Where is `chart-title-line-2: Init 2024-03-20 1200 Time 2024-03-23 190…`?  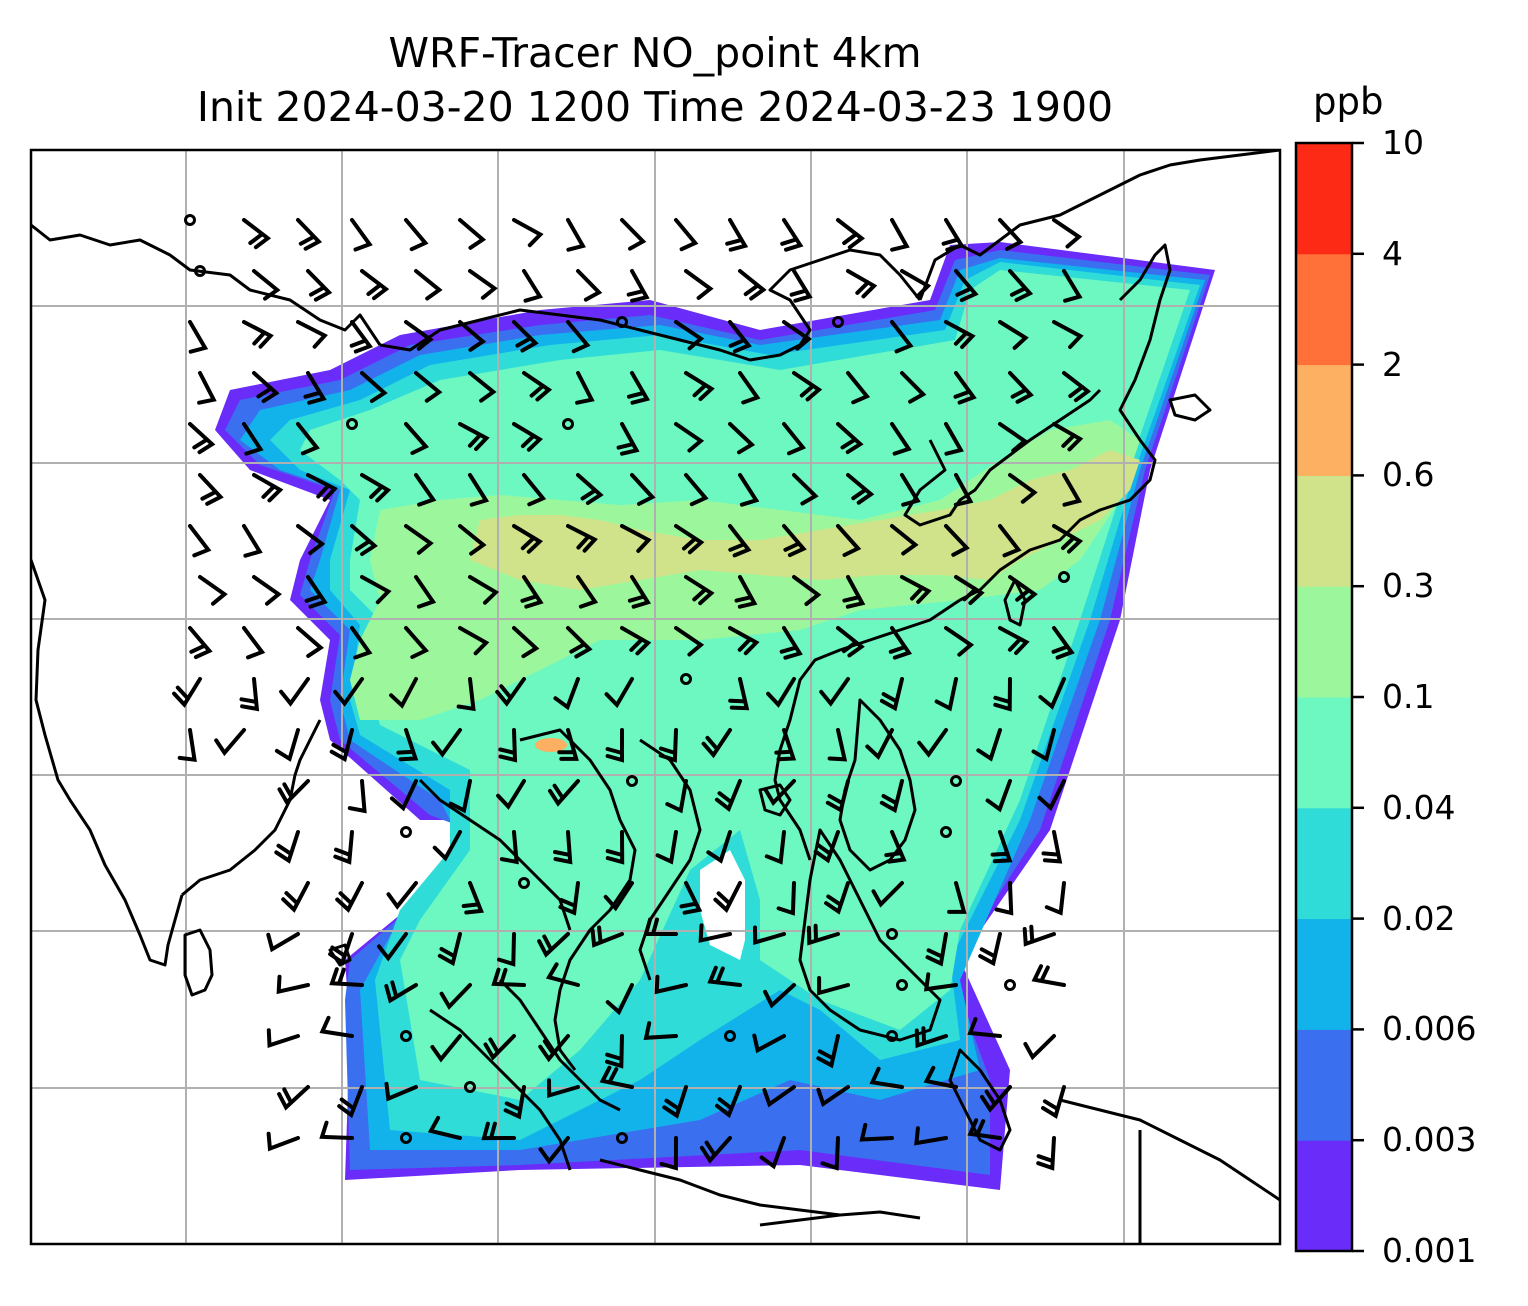
chart-title-line-2: Init 2024-03-20 1200 Time 2024-03-23 190… is located at coordinates (655, 107).